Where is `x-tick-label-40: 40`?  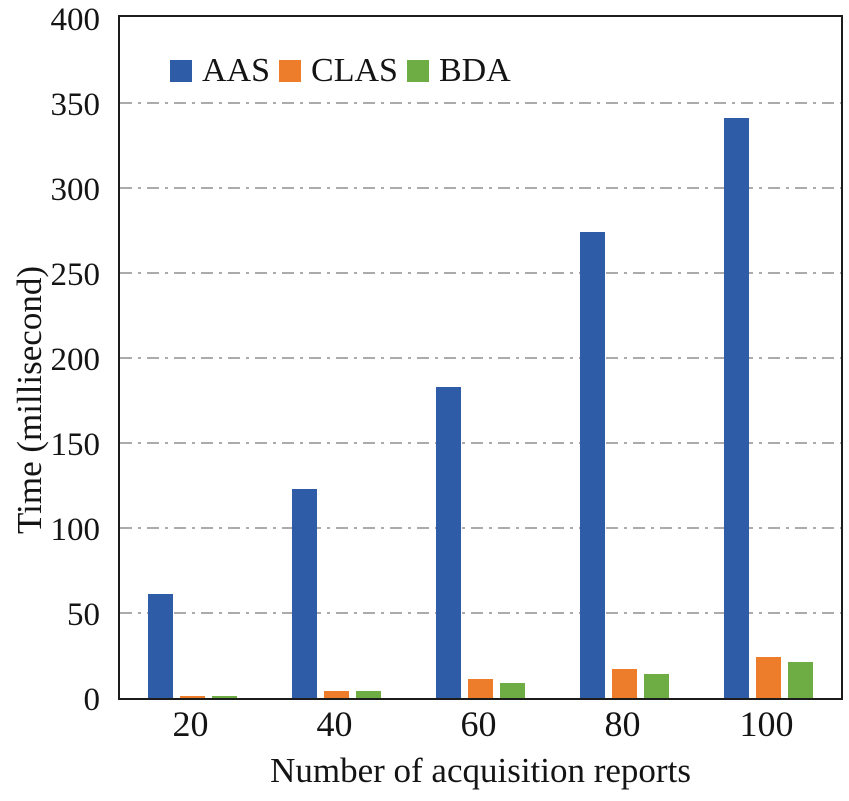 x-tick-label-40: 40 is located at coordinates (334, 724).